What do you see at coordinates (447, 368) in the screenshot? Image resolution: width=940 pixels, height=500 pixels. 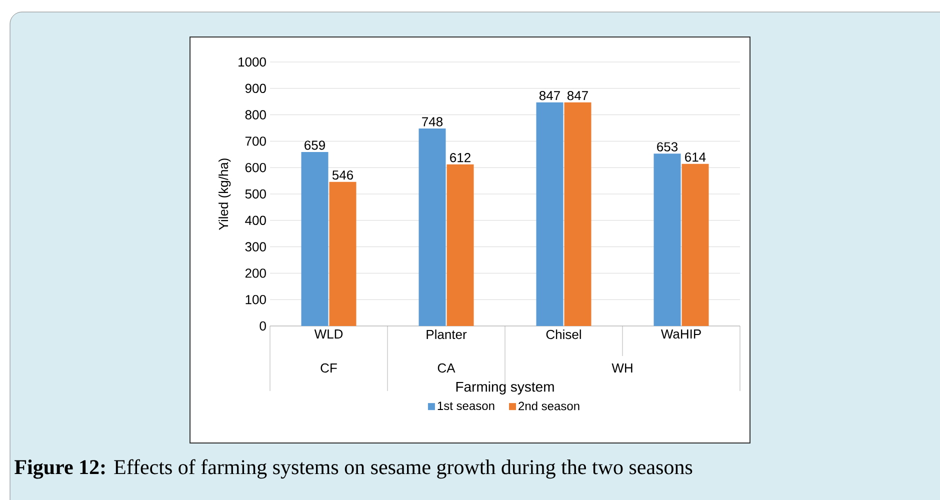 I see `text: CA` at bounding box center [447, 368].